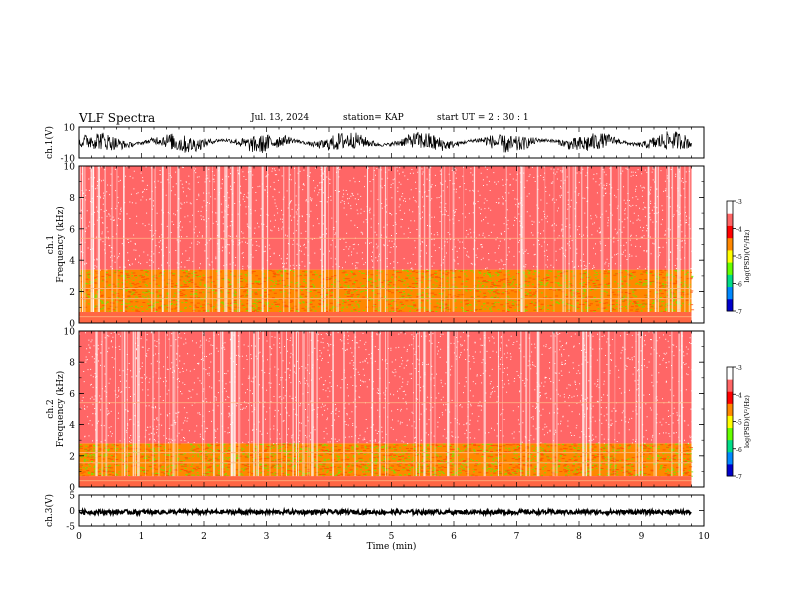  I want to click on station-label: station= KAP, so click(373, 118).